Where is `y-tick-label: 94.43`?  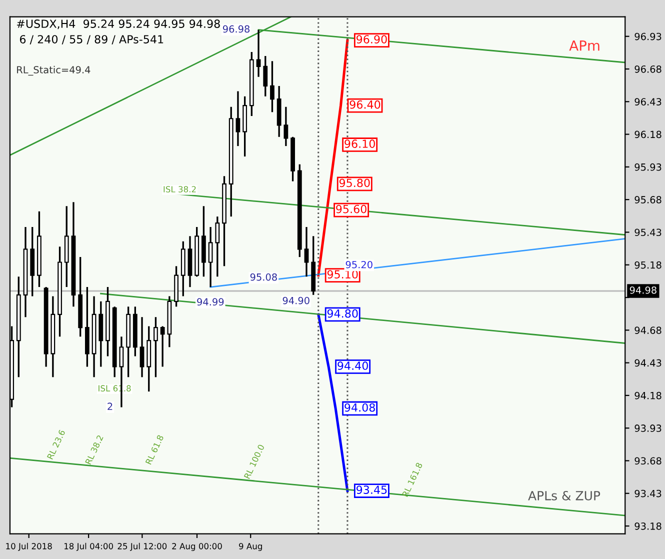 y-tick-label: 94.43 is located at coordinates (648, 363).